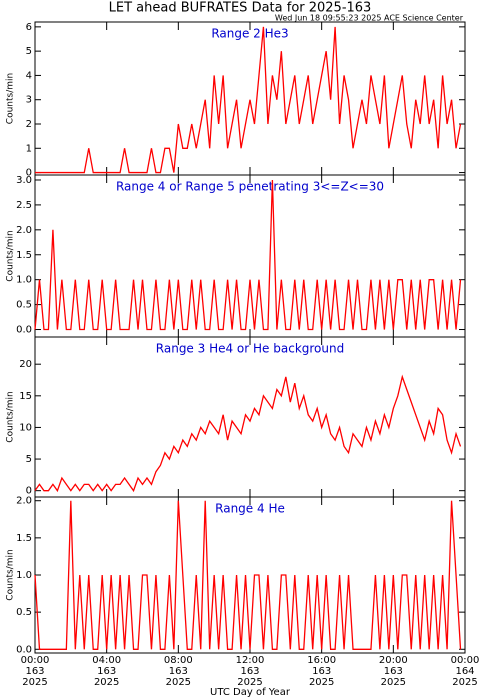  Describe the element at coordinates (250, 660) in the screenshot. I see `x-tick-label: 12:00` at that location.